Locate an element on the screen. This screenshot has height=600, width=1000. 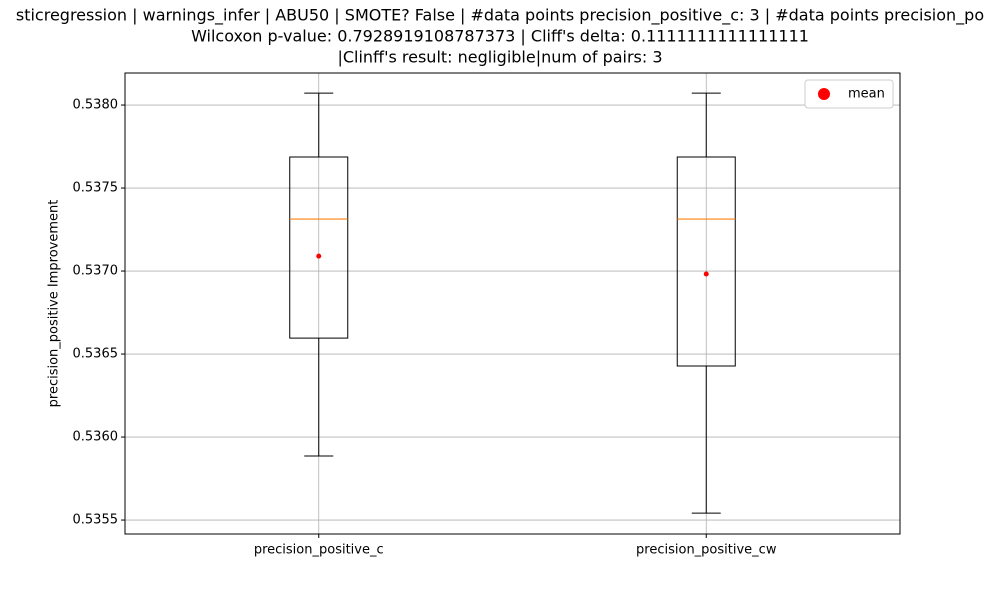
legend-label: mean is located at coordinates (866, 94).